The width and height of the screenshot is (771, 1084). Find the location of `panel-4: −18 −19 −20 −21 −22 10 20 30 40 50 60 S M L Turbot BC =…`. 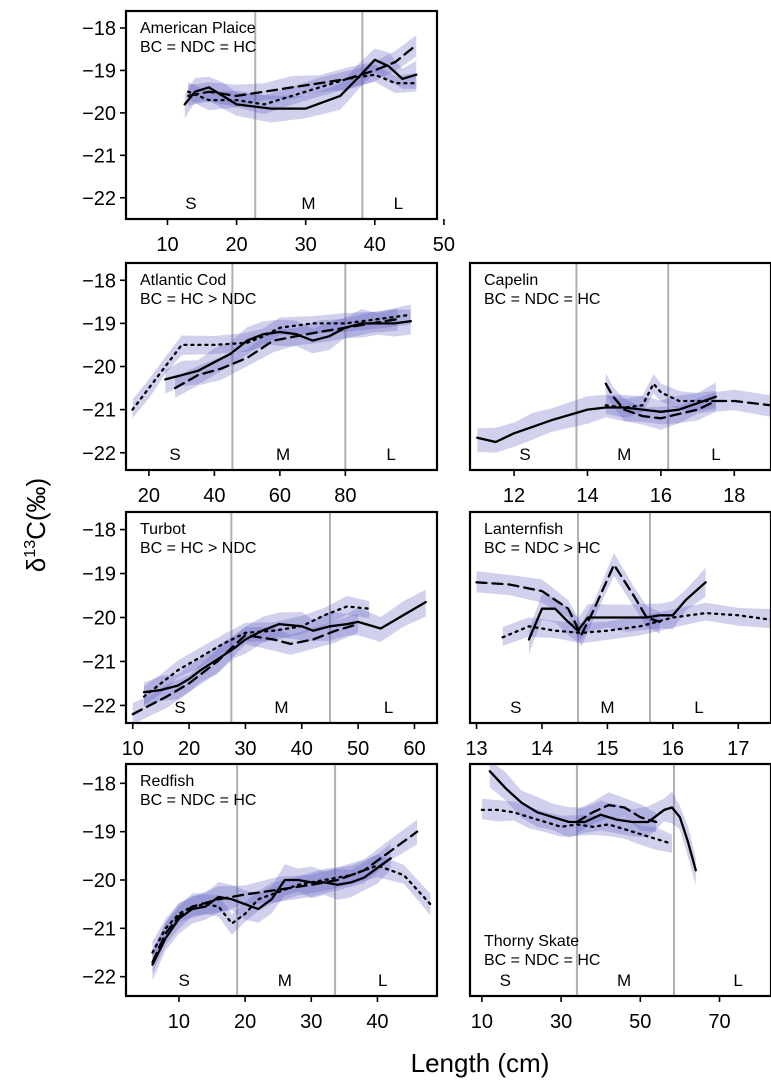

panel-4: −18 −19 −20 −21 −22 10 20 30 40 50 60 S M L Turbot BC =… is located at coordinates (260, 635).